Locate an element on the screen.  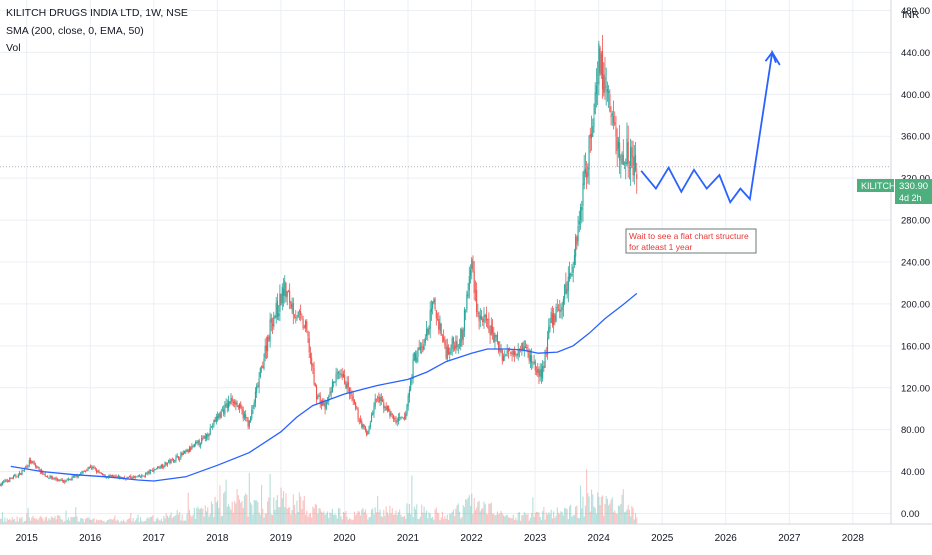
volume-legend: Vol is located at coordinates (13, 48).